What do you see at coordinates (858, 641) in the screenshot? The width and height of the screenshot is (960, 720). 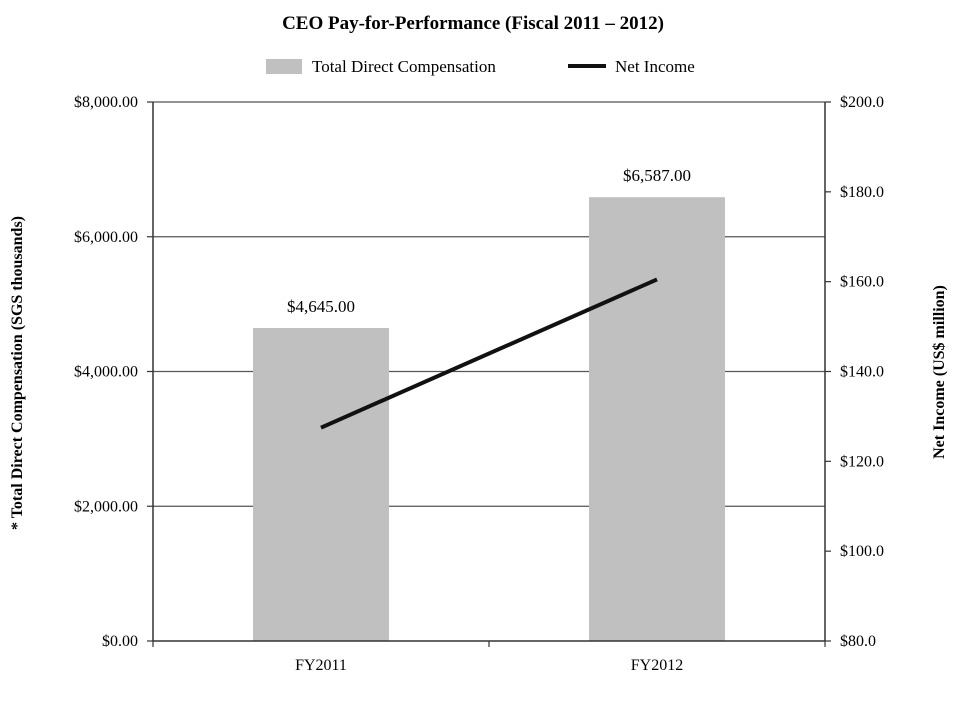 I see `y-right-tick-label: $80.0` at bounding box center [858, 641].